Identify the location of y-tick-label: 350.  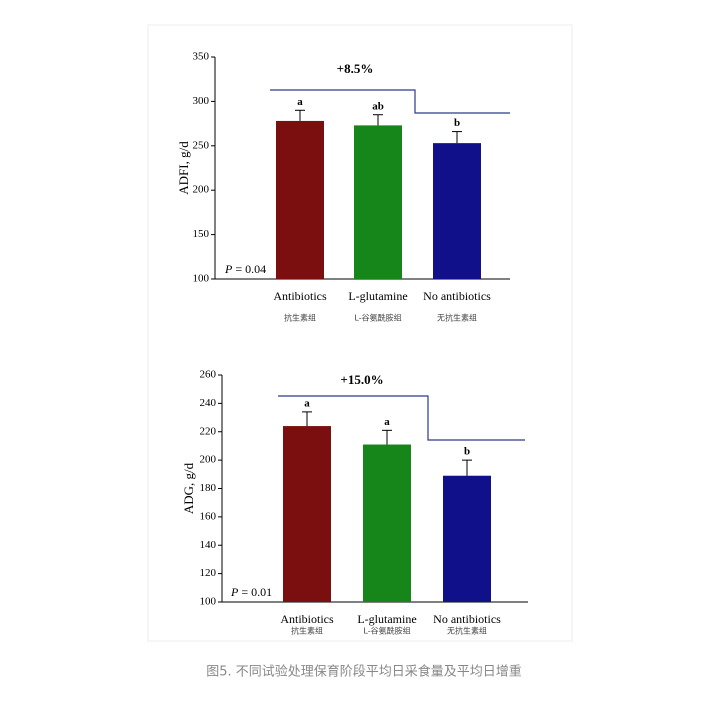
(201, 57).